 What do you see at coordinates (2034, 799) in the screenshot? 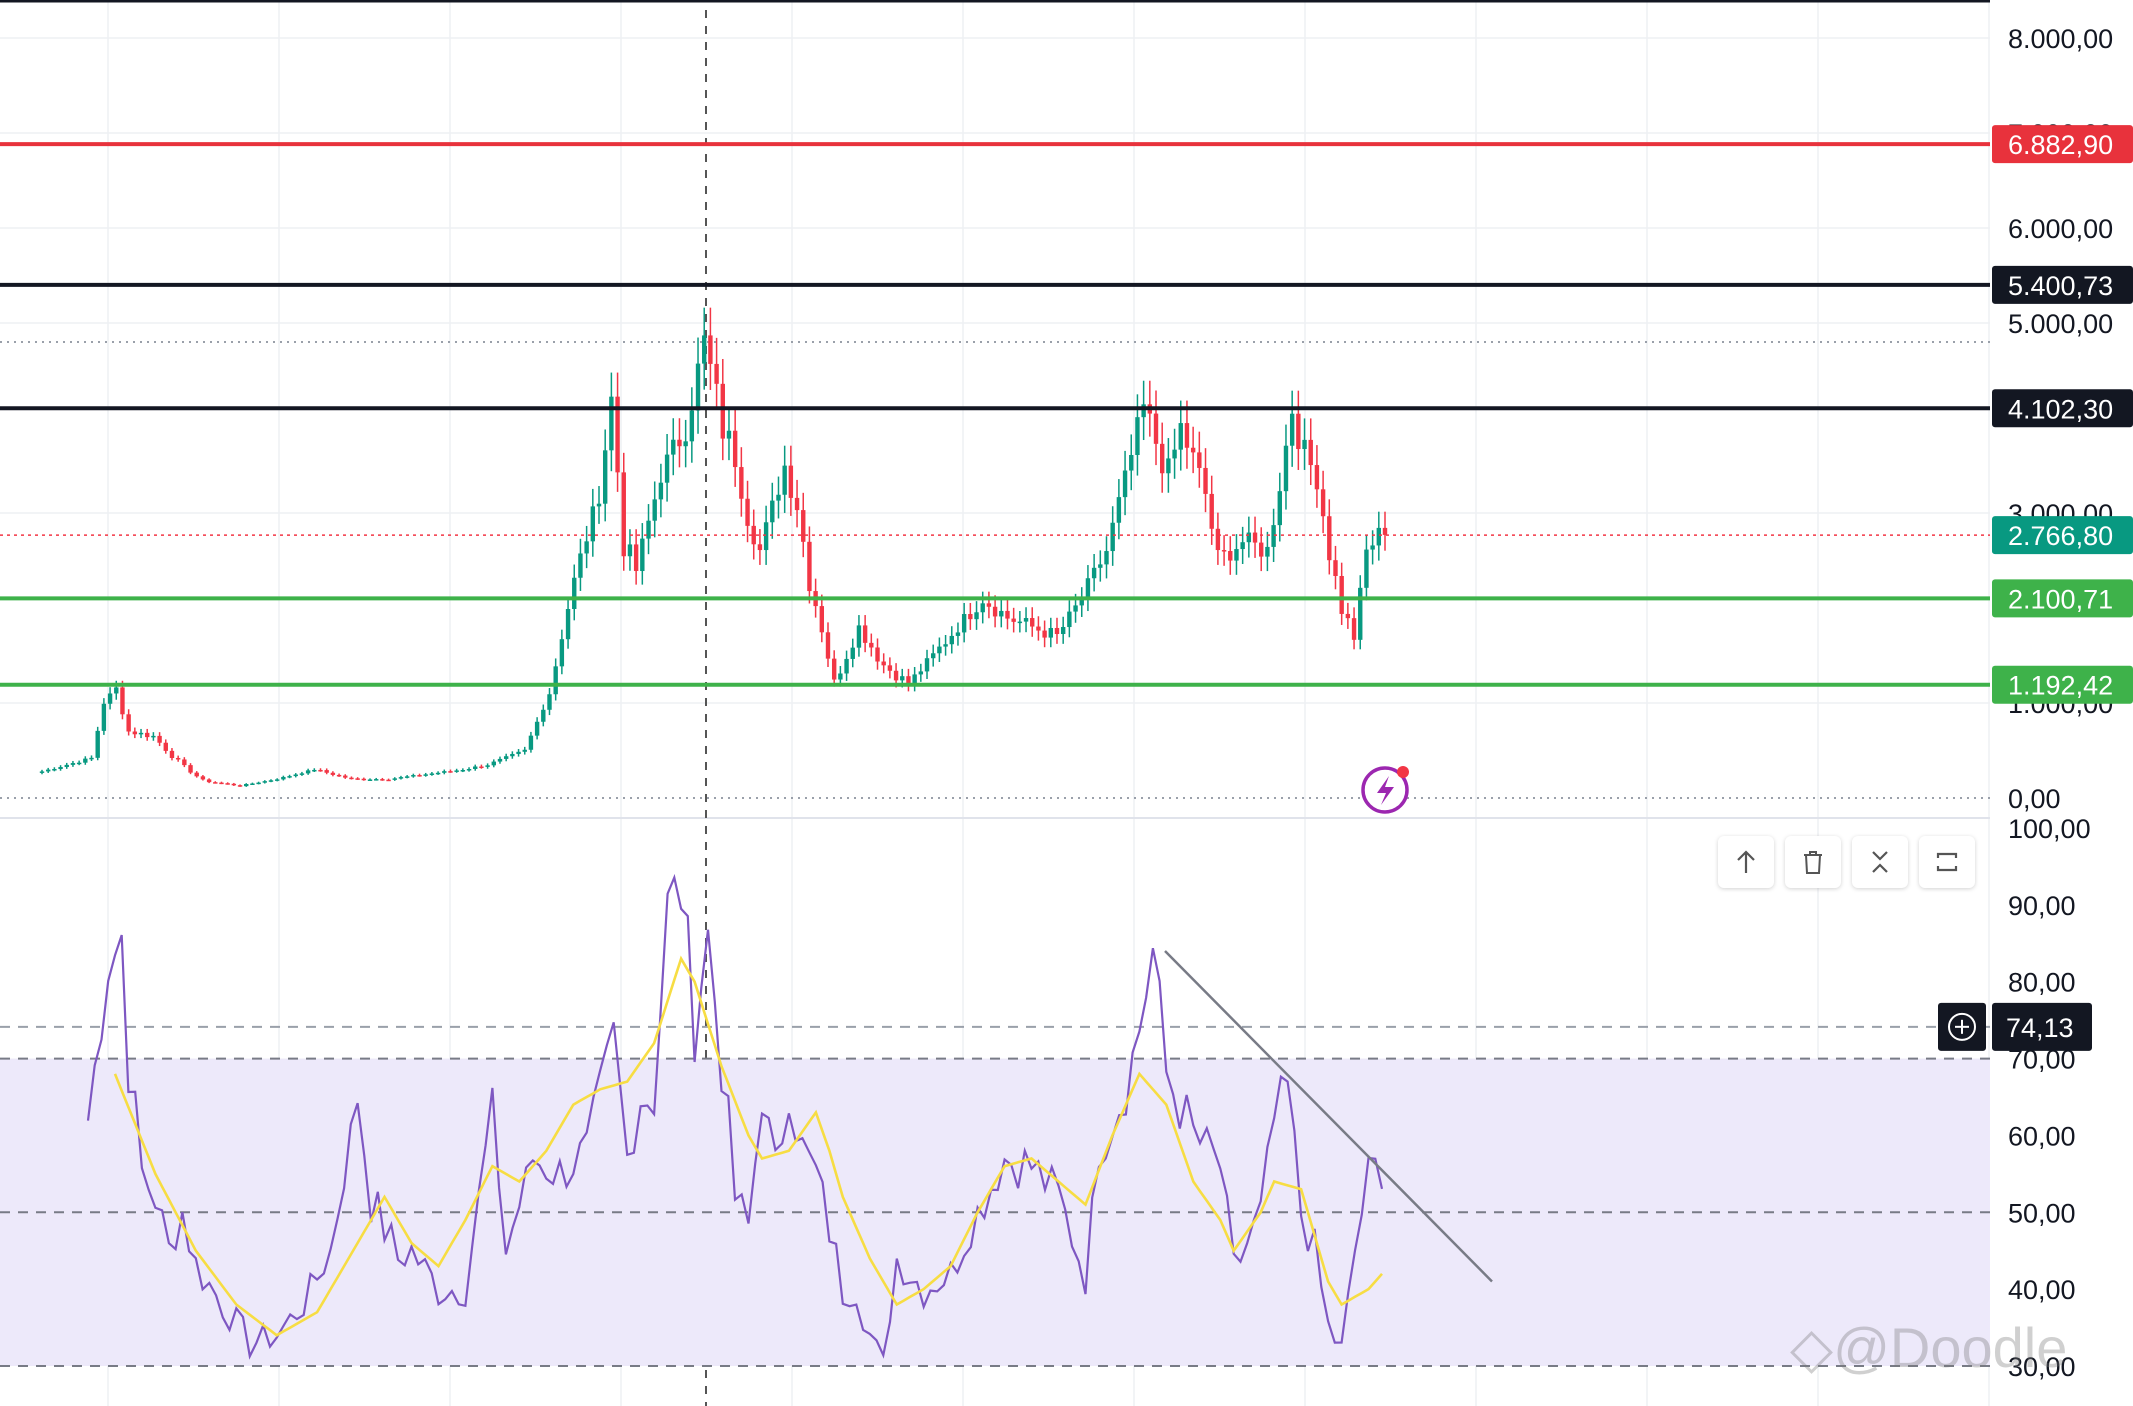
I see `price-tick: 0,00` at bounding box center [2034, 799].